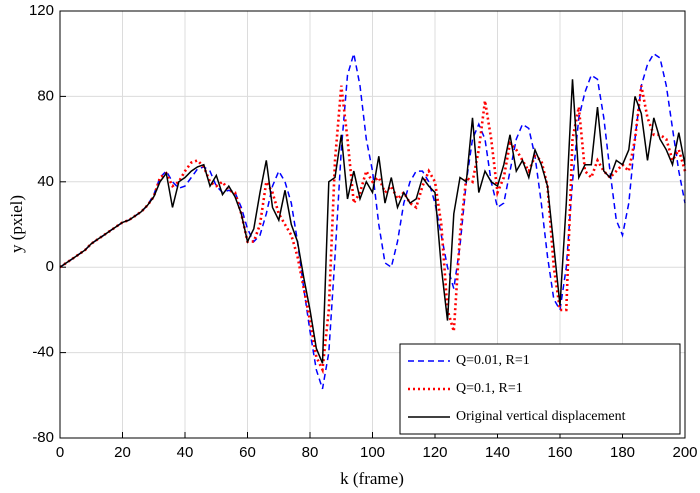  Describe the element at coordinates (185, 452) in the screenshot. I see `x-tick-label: 40` at that location.